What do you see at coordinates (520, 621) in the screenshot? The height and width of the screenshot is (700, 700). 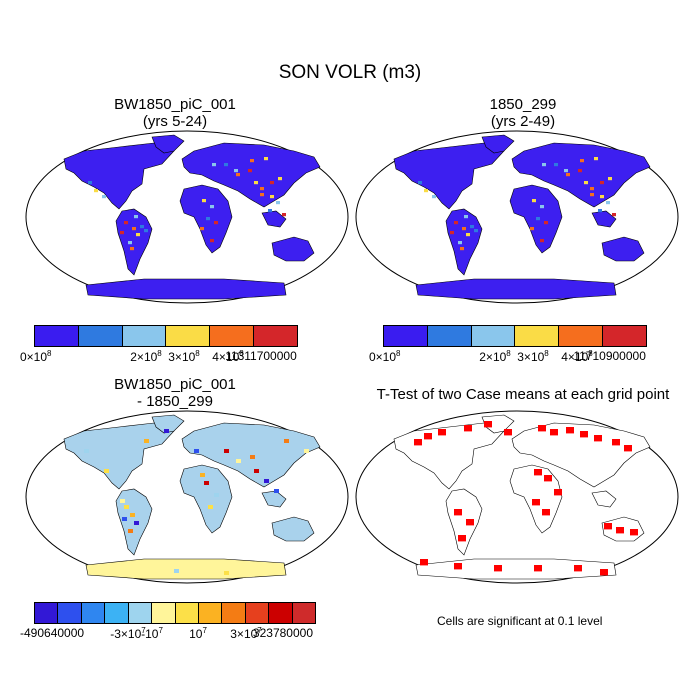 I see `significance-note: Cells are significant at 0.1 level` at bounding box center [520, 621].